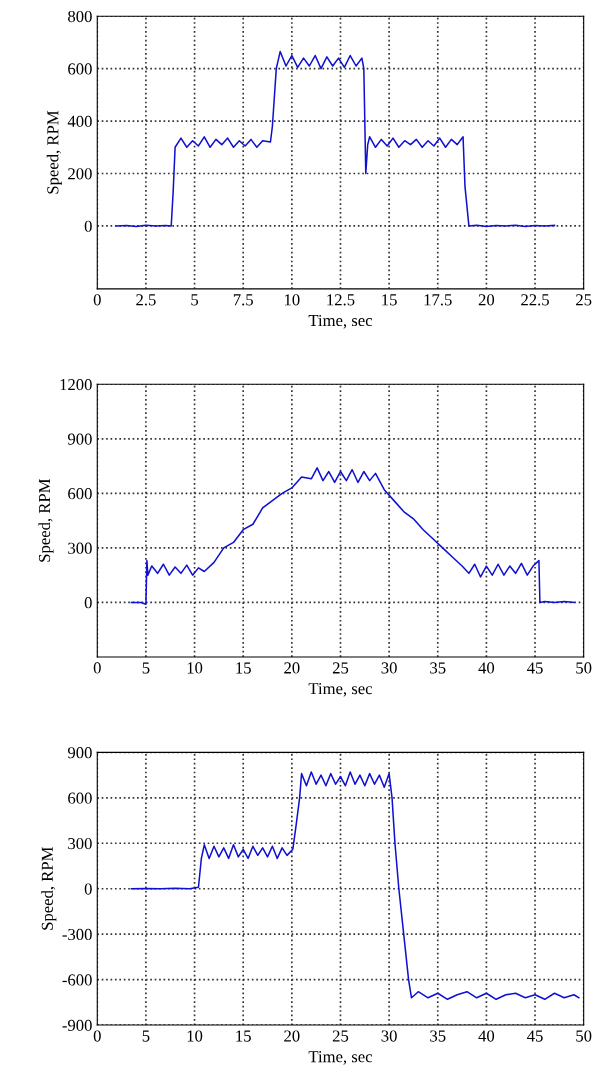  I want to click on y-tick-label: -300, so click(77, 934).